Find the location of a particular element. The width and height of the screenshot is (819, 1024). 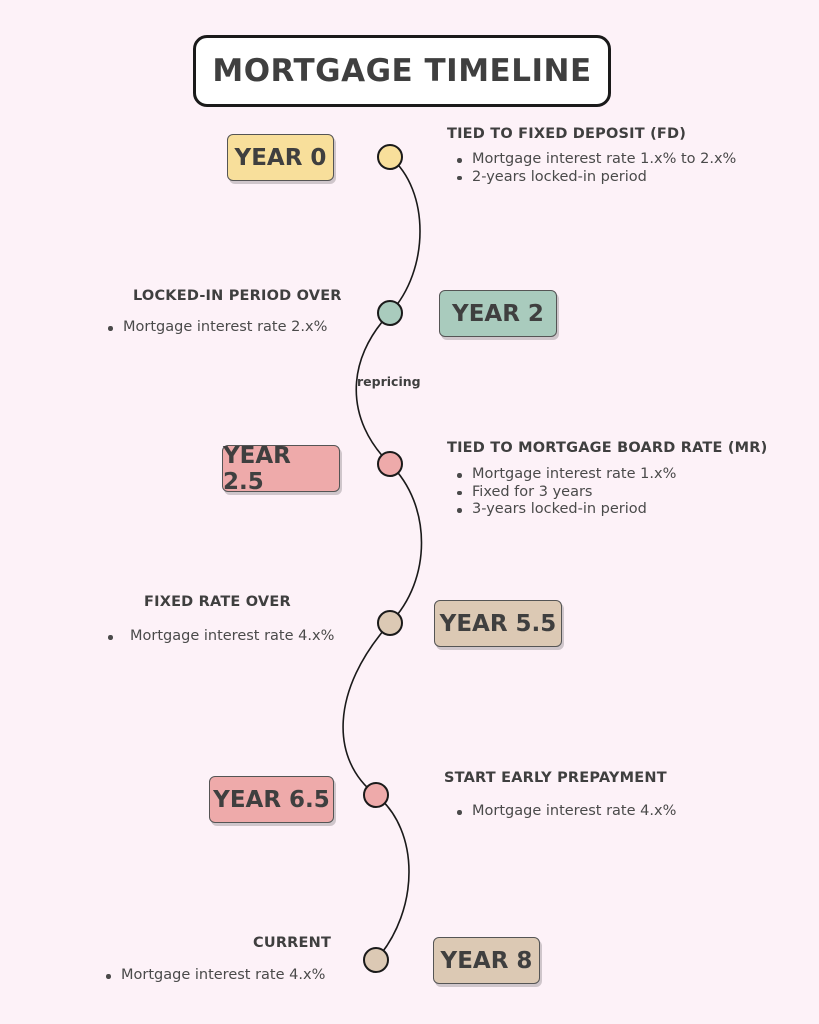

milestone-heading-3: FIXED RATE OVER is located at coordinates (217, 602).